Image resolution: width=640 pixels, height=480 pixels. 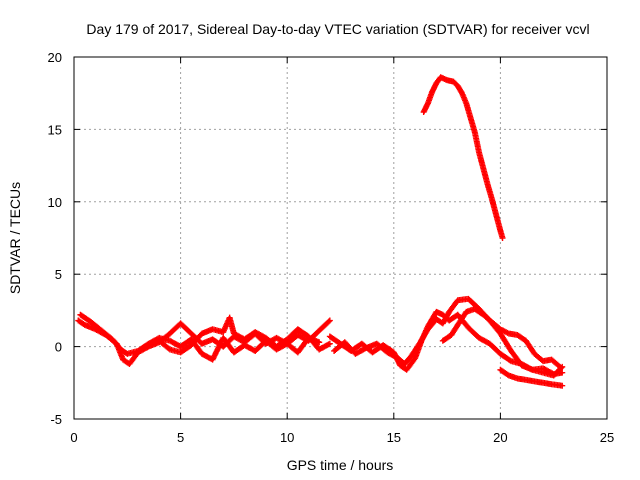 I want to click on x-tick-label: 5, so click(x=180, y=437).